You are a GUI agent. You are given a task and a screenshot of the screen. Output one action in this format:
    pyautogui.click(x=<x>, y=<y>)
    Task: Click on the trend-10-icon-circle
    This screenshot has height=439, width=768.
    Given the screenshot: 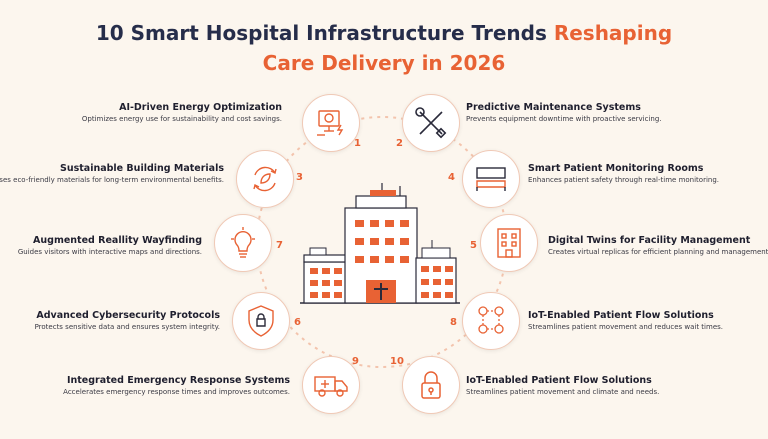 What is the action you would take?
    pyautogui.click(x=431, y=385)
    